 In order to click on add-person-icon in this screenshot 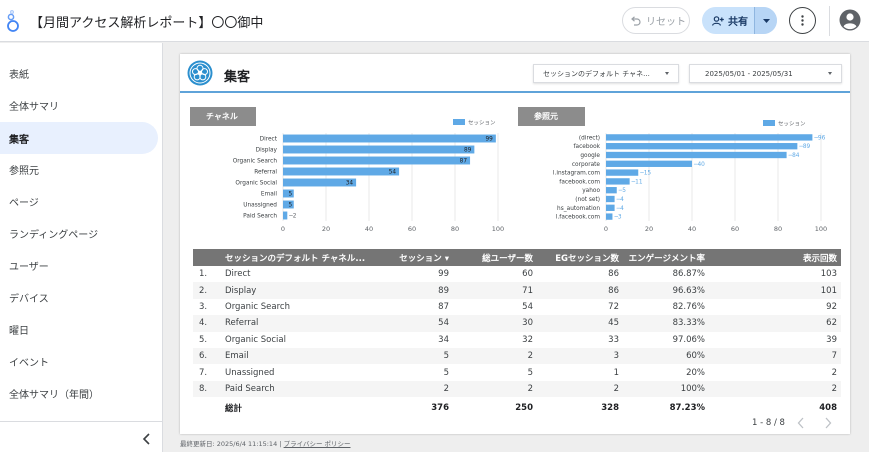, I will do `click(718, 20)`.